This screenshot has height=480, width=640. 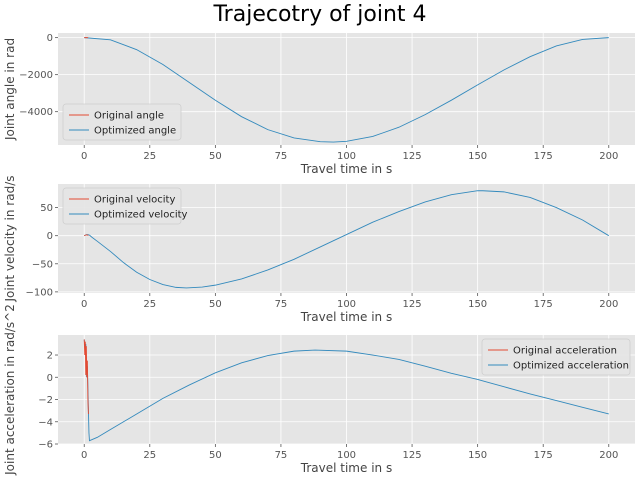 I want to click on y-tick-label: −4, so click(x=45, y=422).